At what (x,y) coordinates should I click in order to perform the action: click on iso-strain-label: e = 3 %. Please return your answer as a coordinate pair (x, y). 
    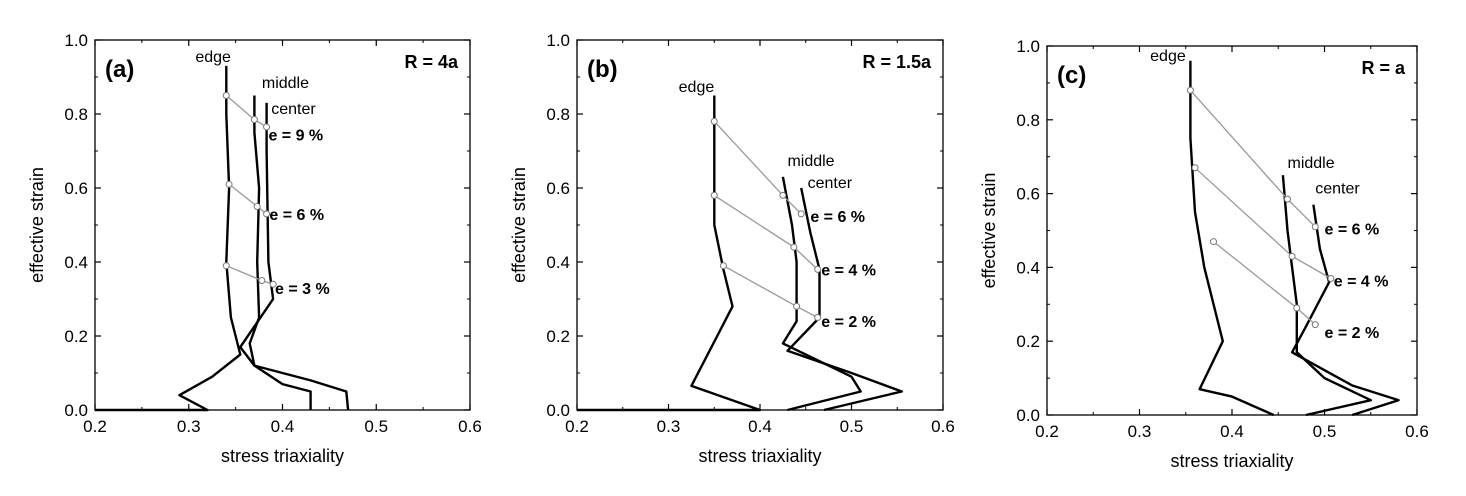
    Looking at the image, I should click on (302, 289).